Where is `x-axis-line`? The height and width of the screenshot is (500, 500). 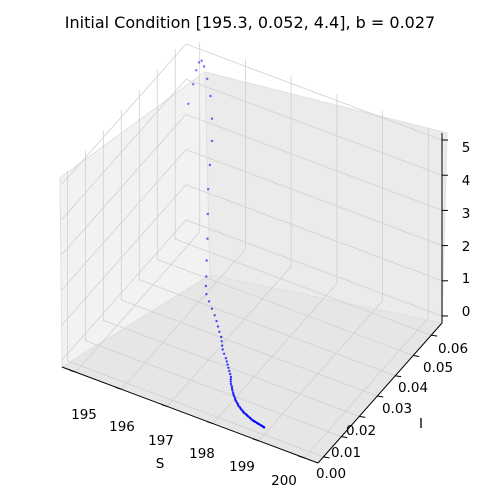 x-axis-line is located at coordinates (190, 415).